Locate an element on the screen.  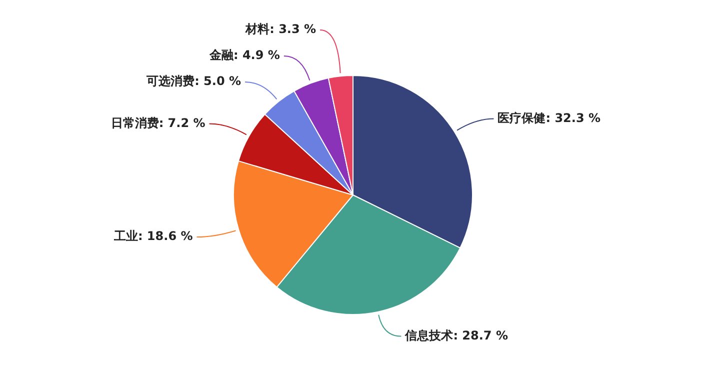
slice-label: 日常消费: 7.2 % is located at coordinates (158, 123).